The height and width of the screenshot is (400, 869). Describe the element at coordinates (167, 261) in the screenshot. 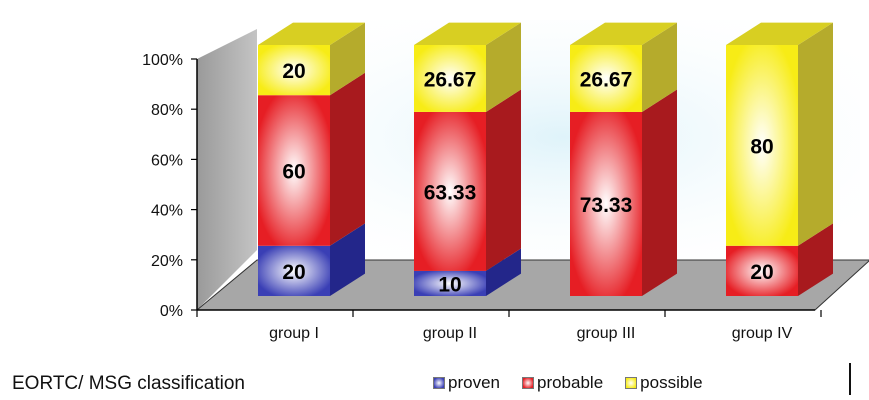

I see `y-tick-label: 20%` at that location.